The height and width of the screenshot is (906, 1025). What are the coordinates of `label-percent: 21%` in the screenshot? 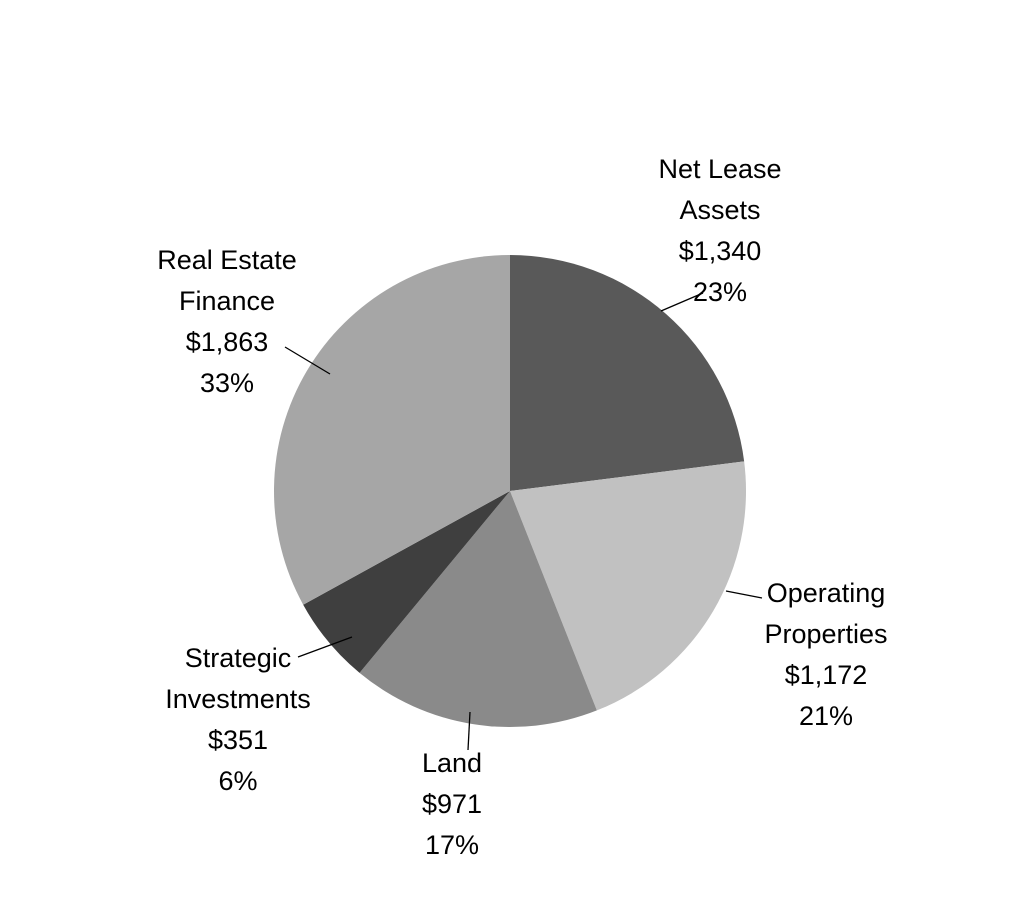 It's located at (826, 716).